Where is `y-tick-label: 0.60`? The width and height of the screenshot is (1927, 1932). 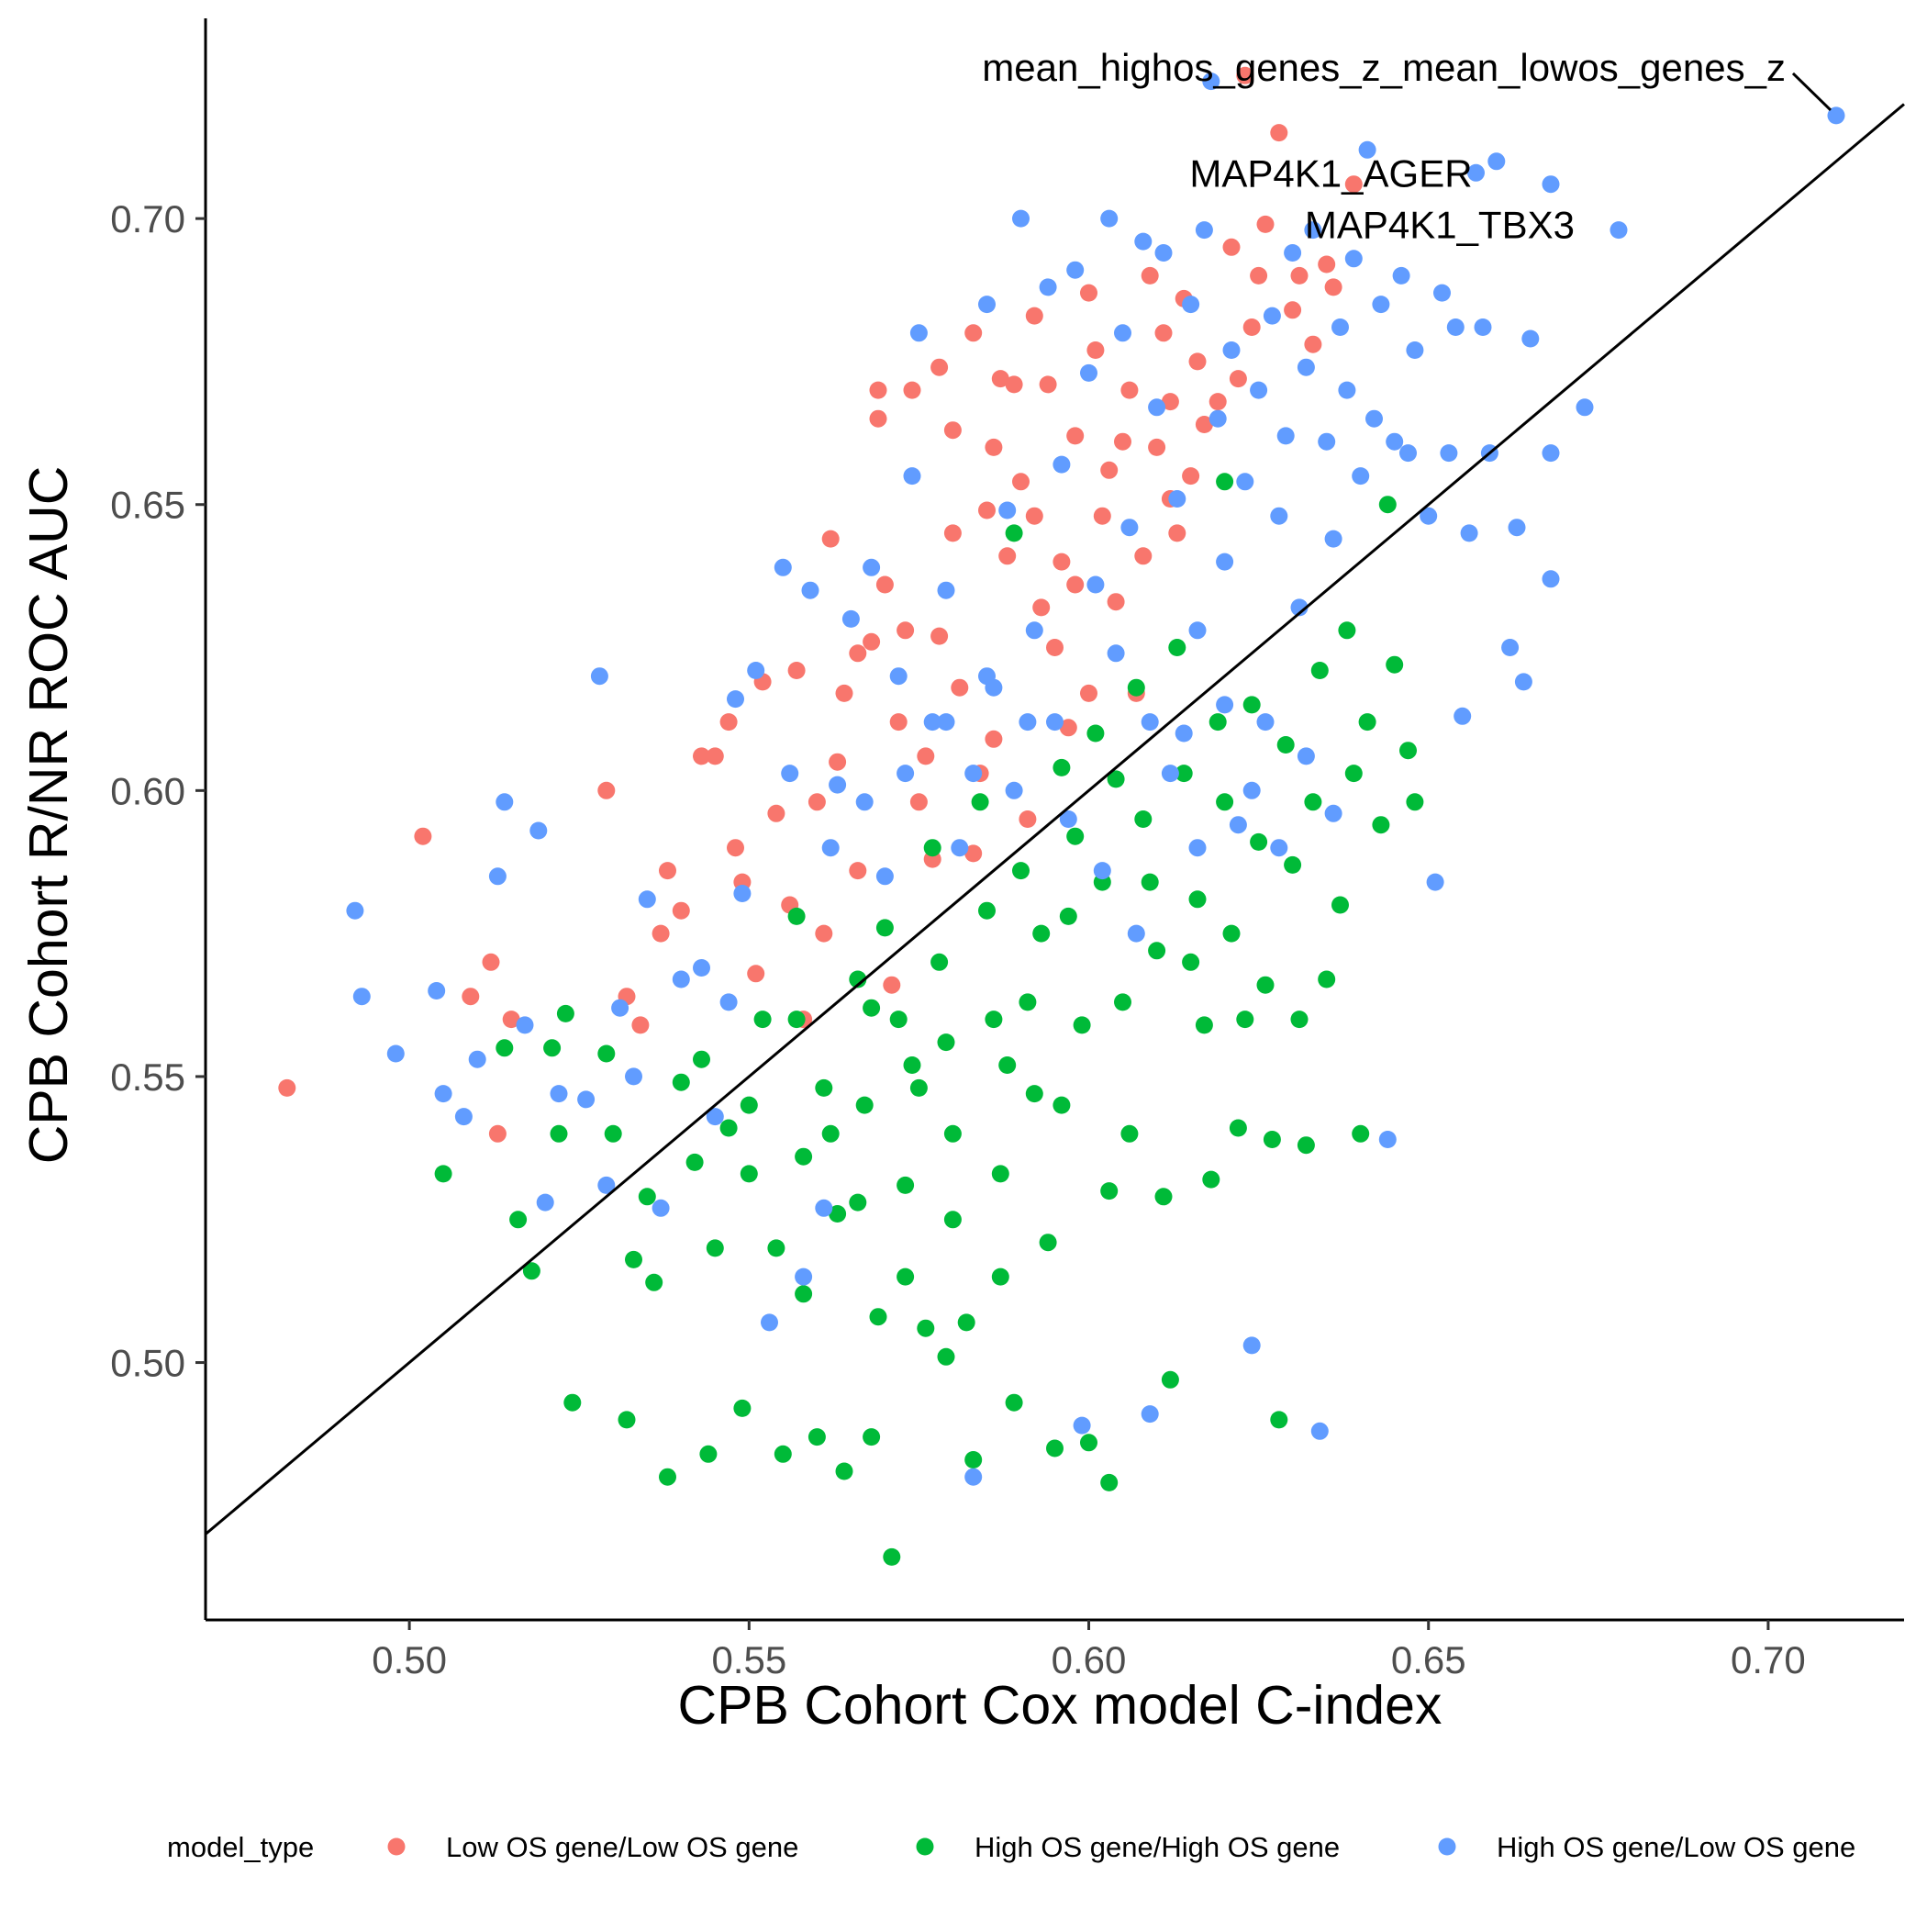 y-tick-label: 0.60 is located at coordinates (147, 790).